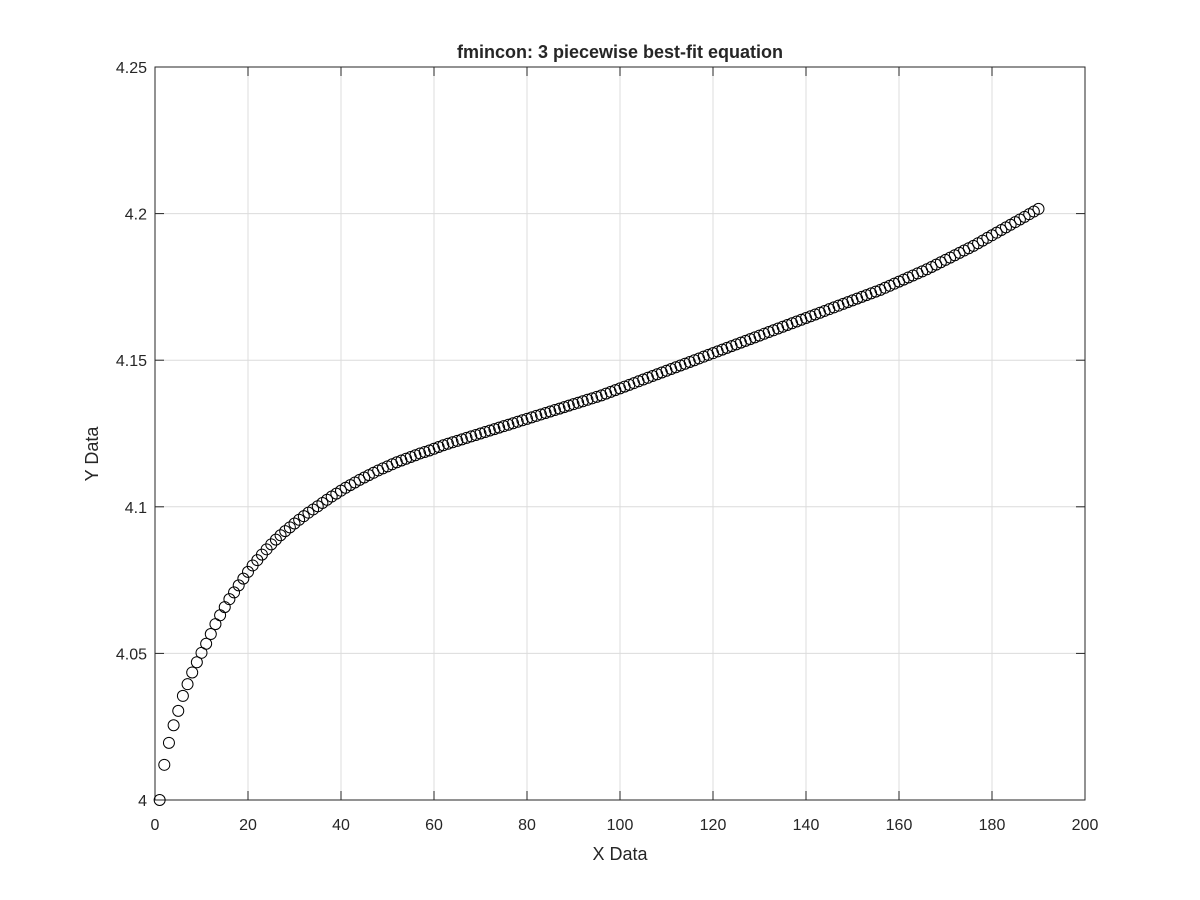 This screenshot has width=1200, height=900. What do you see at coordinates (136, 508) in the screenshot?
I see `y-tick-label: 4.1` at bounding box center [136, 508].